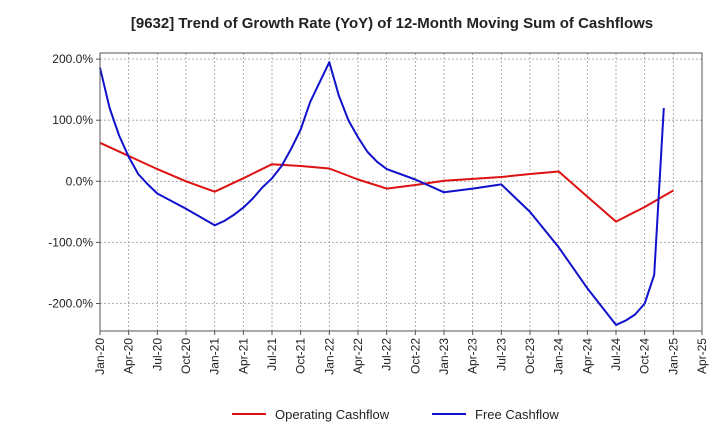 Image resolution: width=720 pixels, height=440 pixels. I want to click on x-tick-label: Jul-24, so click(616, 354).